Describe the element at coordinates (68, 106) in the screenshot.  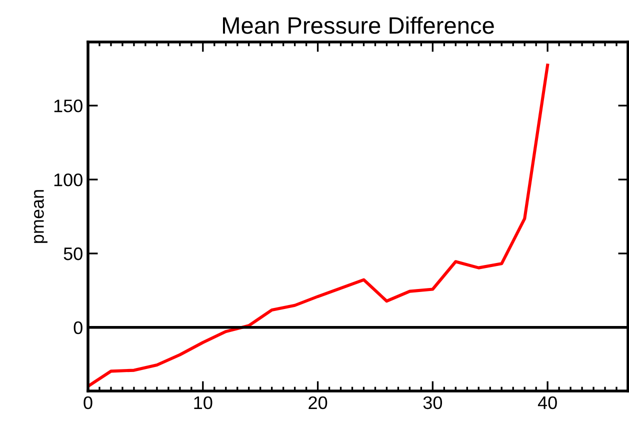
I see `y-tick-label: 150` at that location.